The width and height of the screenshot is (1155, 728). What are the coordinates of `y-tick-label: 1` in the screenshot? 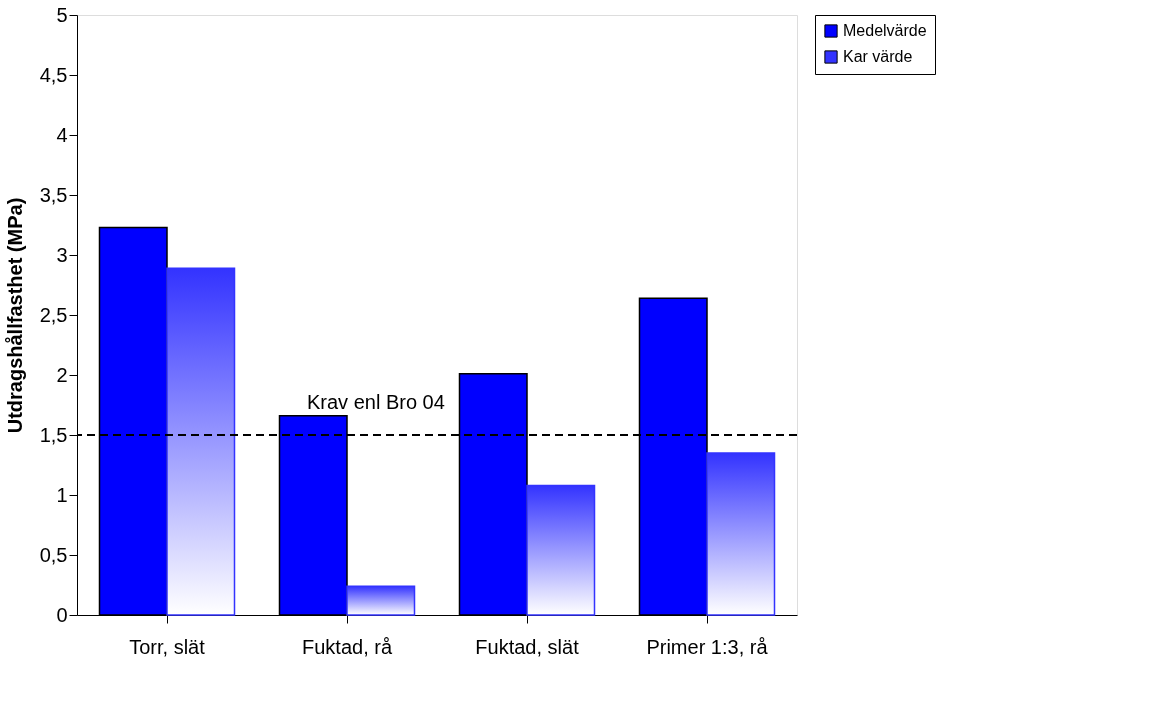 It's located at (62, 494).